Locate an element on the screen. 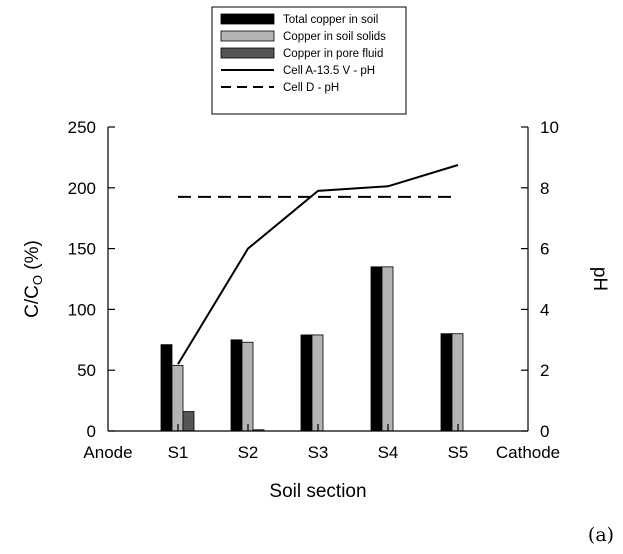 The width and height of the screenshot is (623, 554). y-right-axis-title: pH is located at coordinates (599, 279).